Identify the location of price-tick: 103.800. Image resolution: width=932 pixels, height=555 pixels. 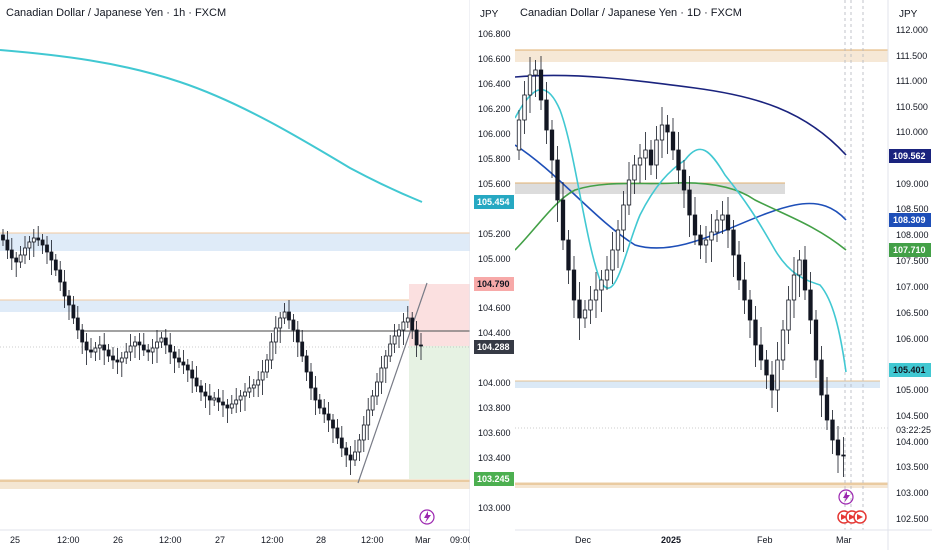
(494, 408).